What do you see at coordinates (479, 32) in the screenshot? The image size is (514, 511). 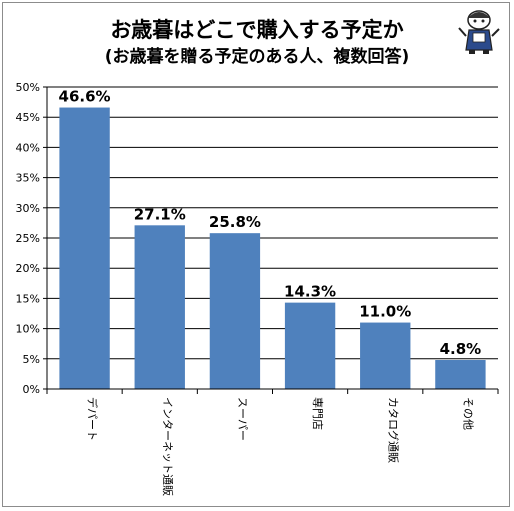 I see `mascot-character-icon` at bounding box center [479, 32].